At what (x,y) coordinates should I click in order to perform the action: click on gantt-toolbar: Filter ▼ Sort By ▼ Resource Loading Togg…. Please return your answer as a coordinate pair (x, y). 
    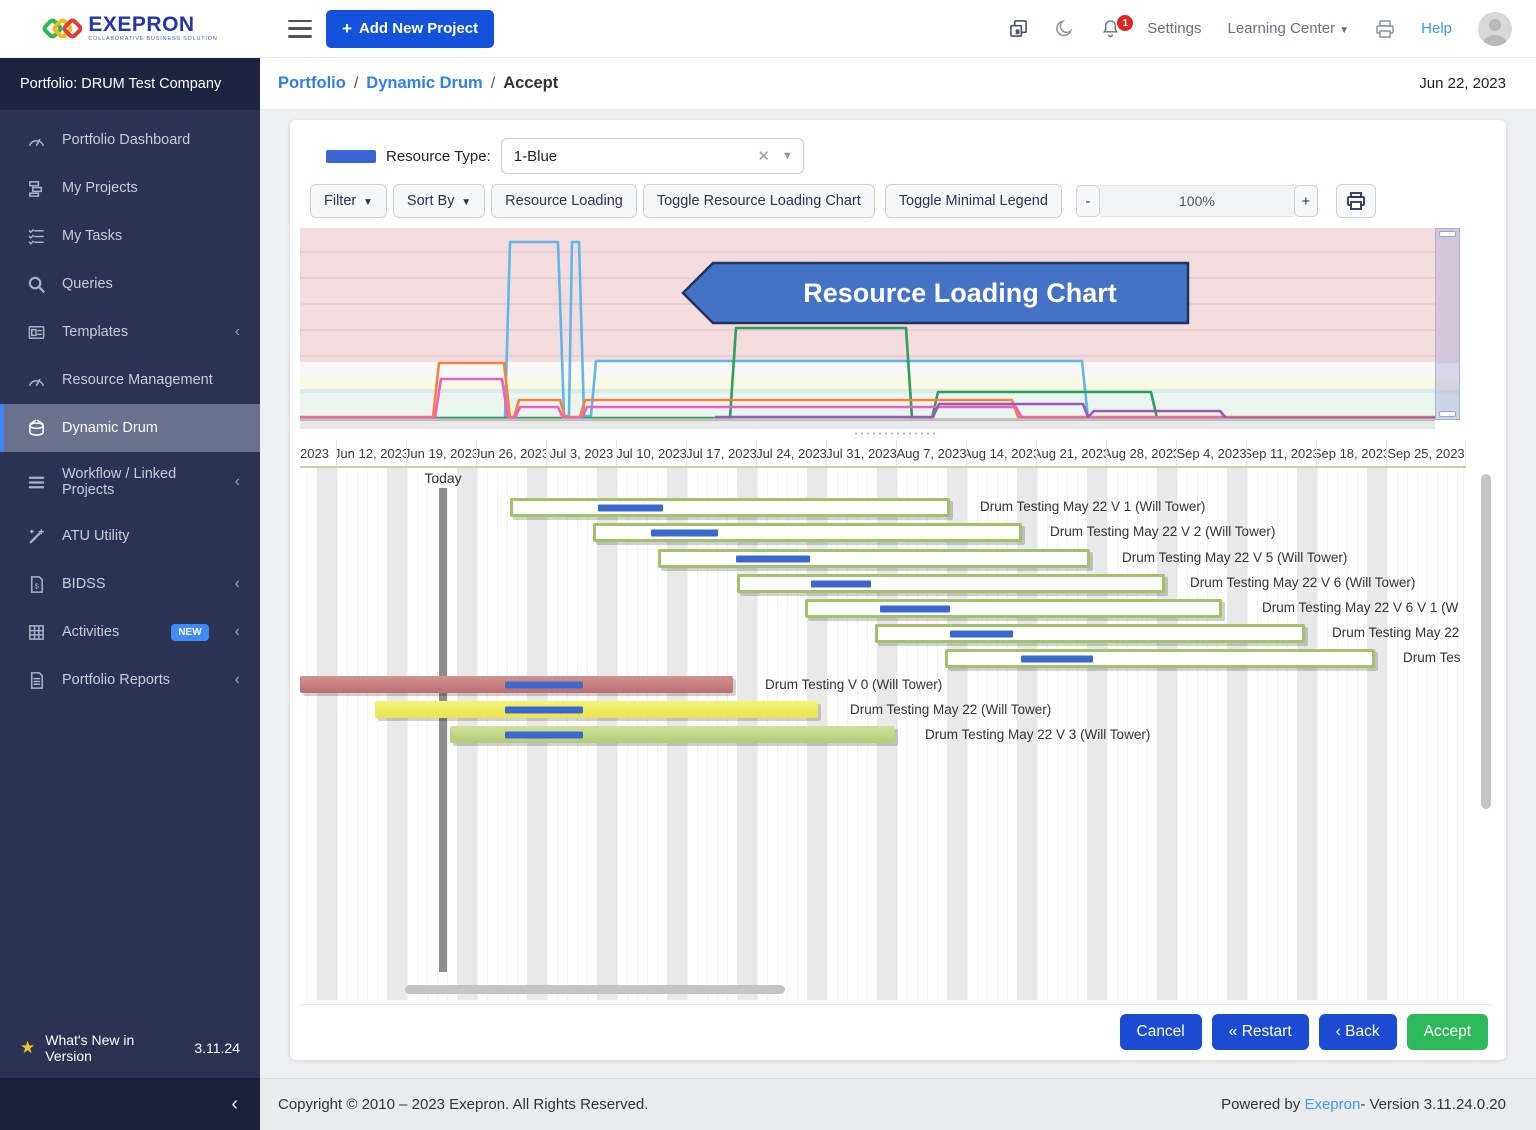
    Looking at the image, I should click on (896, 206).